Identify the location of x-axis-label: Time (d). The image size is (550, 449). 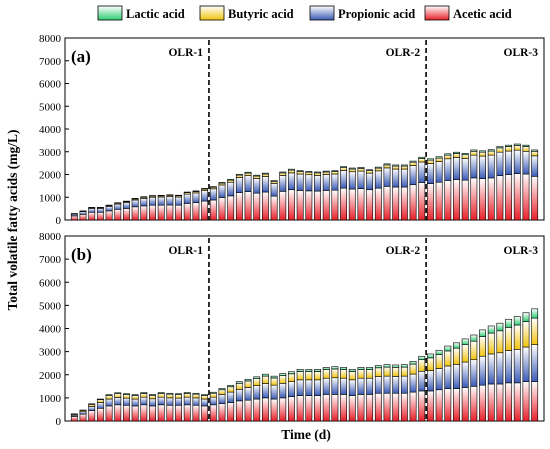
(306, 434).